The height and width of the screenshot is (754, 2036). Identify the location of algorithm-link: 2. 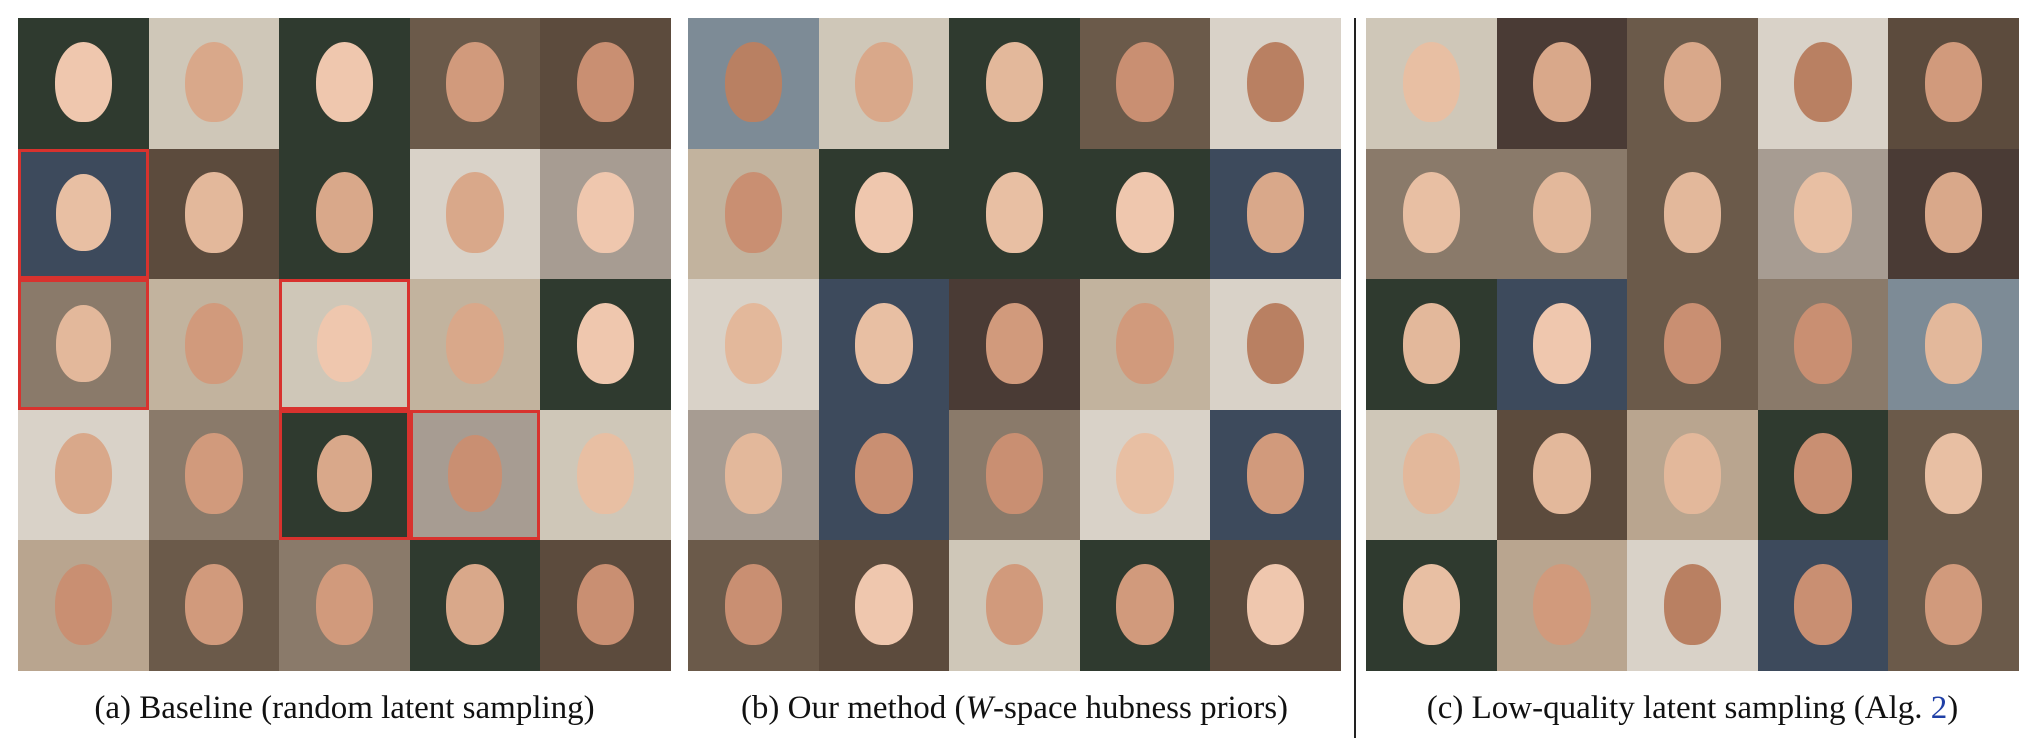
(1939, 708).